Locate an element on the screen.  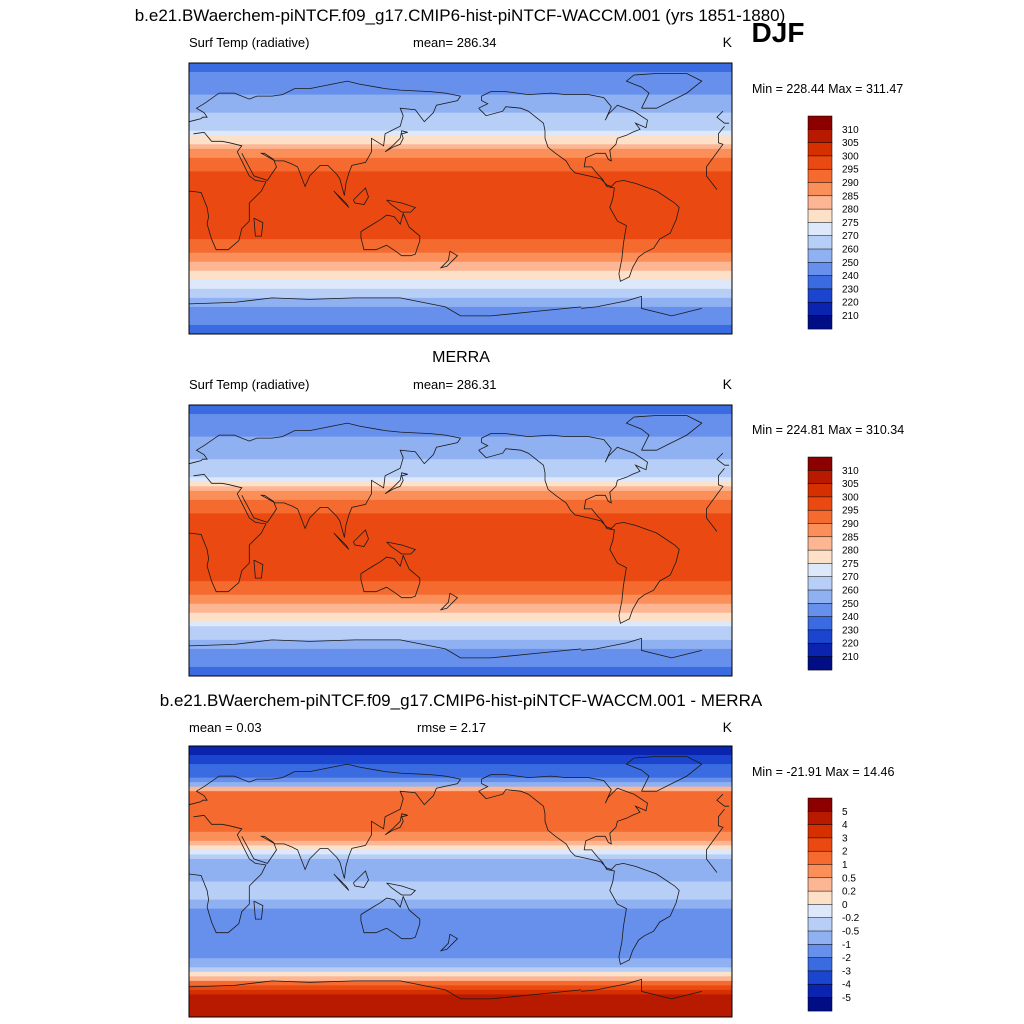
panel-obs-left-label: Surf Temp (radiative) is located at coordinates (249, 384).